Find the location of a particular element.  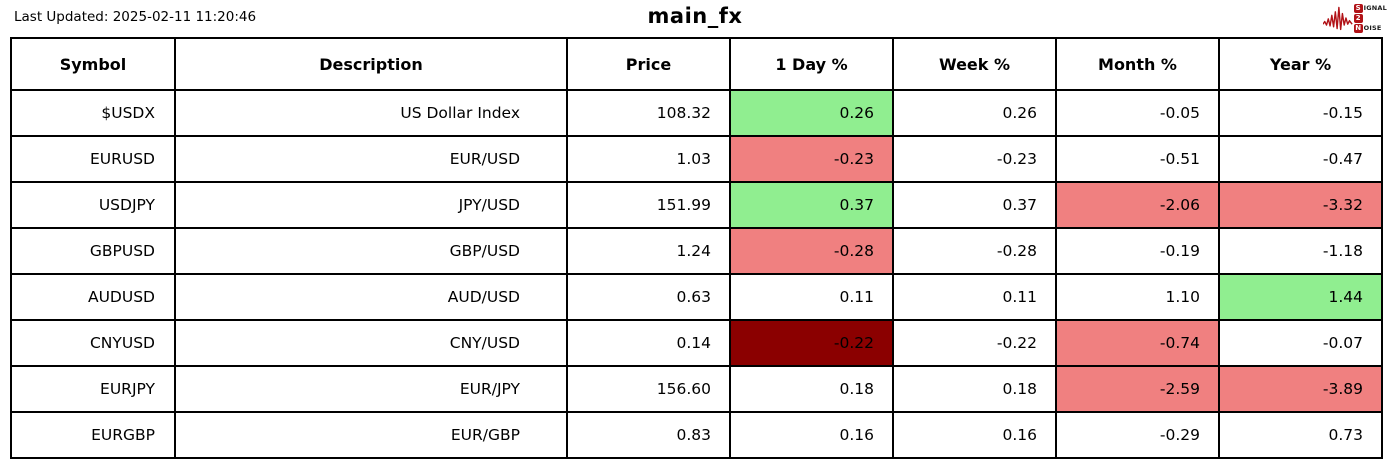

logo-letter-2: 2 is located at coordinates (1358, 18).